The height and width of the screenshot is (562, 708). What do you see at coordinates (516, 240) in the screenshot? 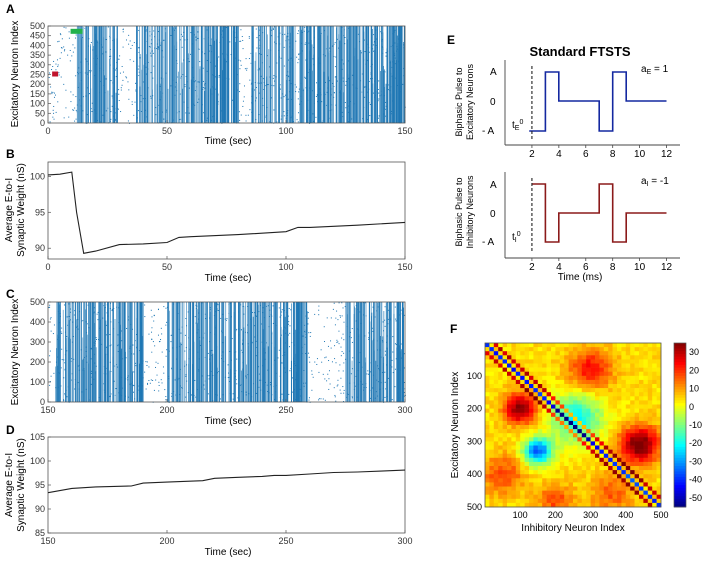
I see `t-i-sub: I` at bounding box center [516, 240].